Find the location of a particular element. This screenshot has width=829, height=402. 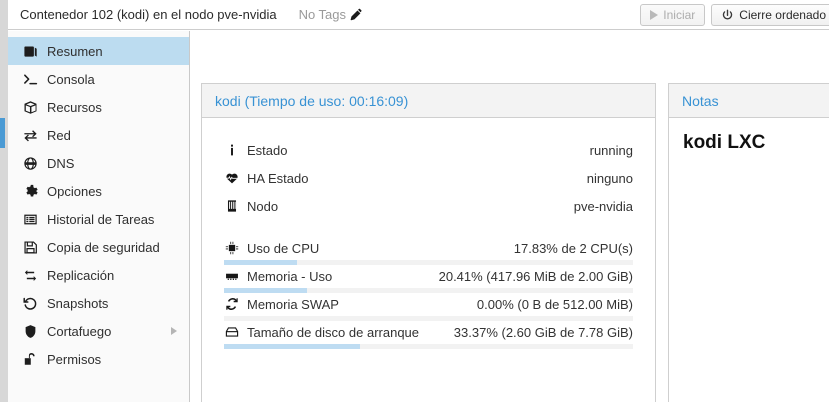

notes-body: kodi LXC is located at coordinates (749, 136).